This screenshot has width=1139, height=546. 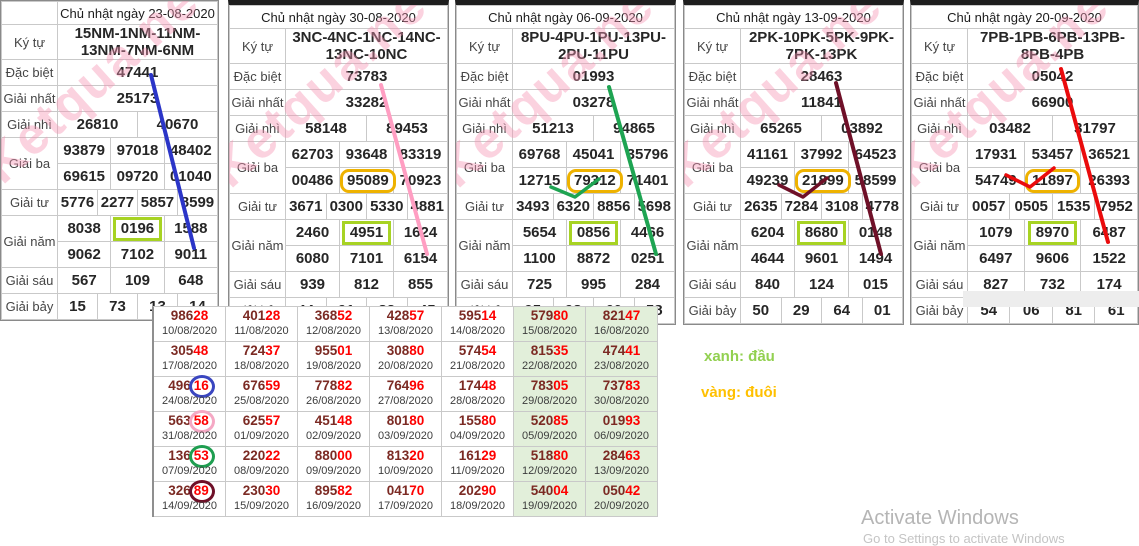 I want to click on row-giai-tu: Giải tư 0057 0505 1535 7952, so click(x=1024, y=206).